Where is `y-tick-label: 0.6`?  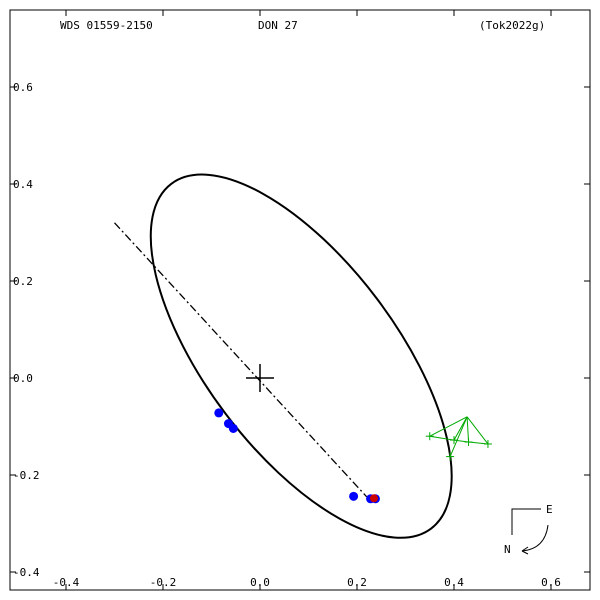
y-tick-label: 0.6 is located at coordinates (23, 87).